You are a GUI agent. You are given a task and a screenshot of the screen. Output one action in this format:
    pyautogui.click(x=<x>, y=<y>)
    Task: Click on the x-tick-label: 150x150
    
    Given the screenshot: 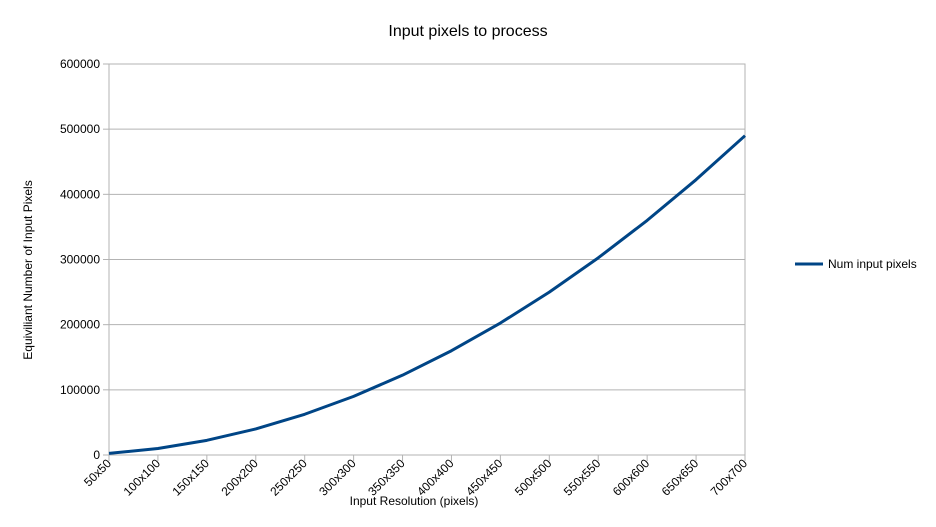 What is the action you would take?
    pyautogui.click(x=191, y=477)
    